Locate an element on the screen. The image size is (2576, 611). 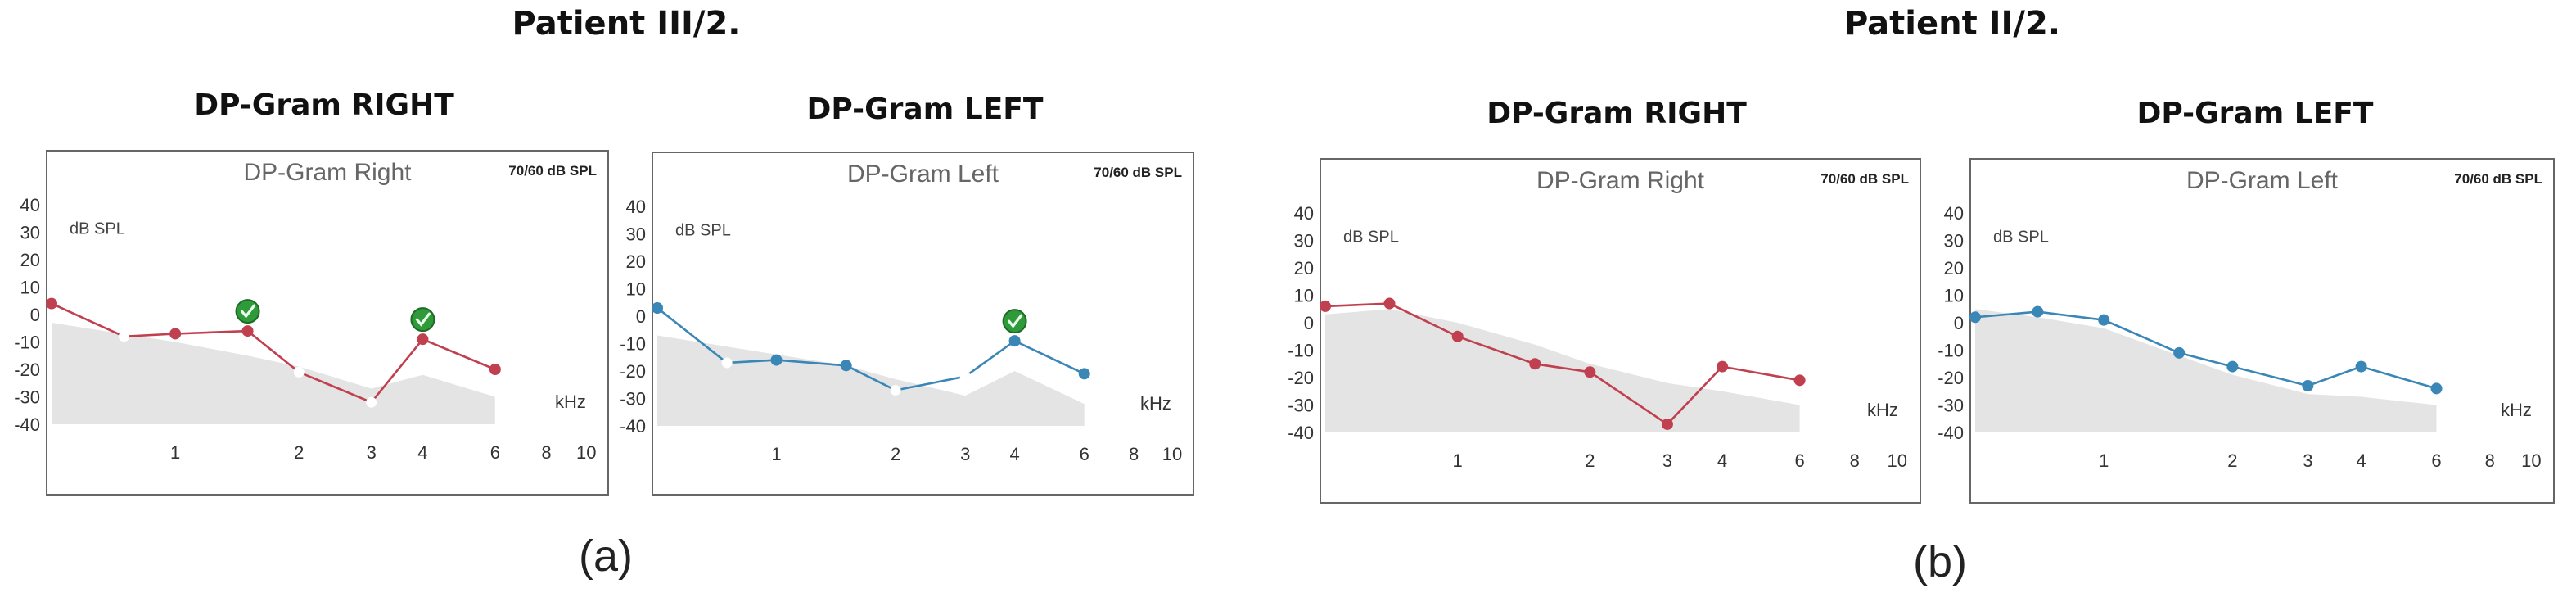
panel-title-b-left: DP-Gram LEFT is located at coordinates (2255, 113).